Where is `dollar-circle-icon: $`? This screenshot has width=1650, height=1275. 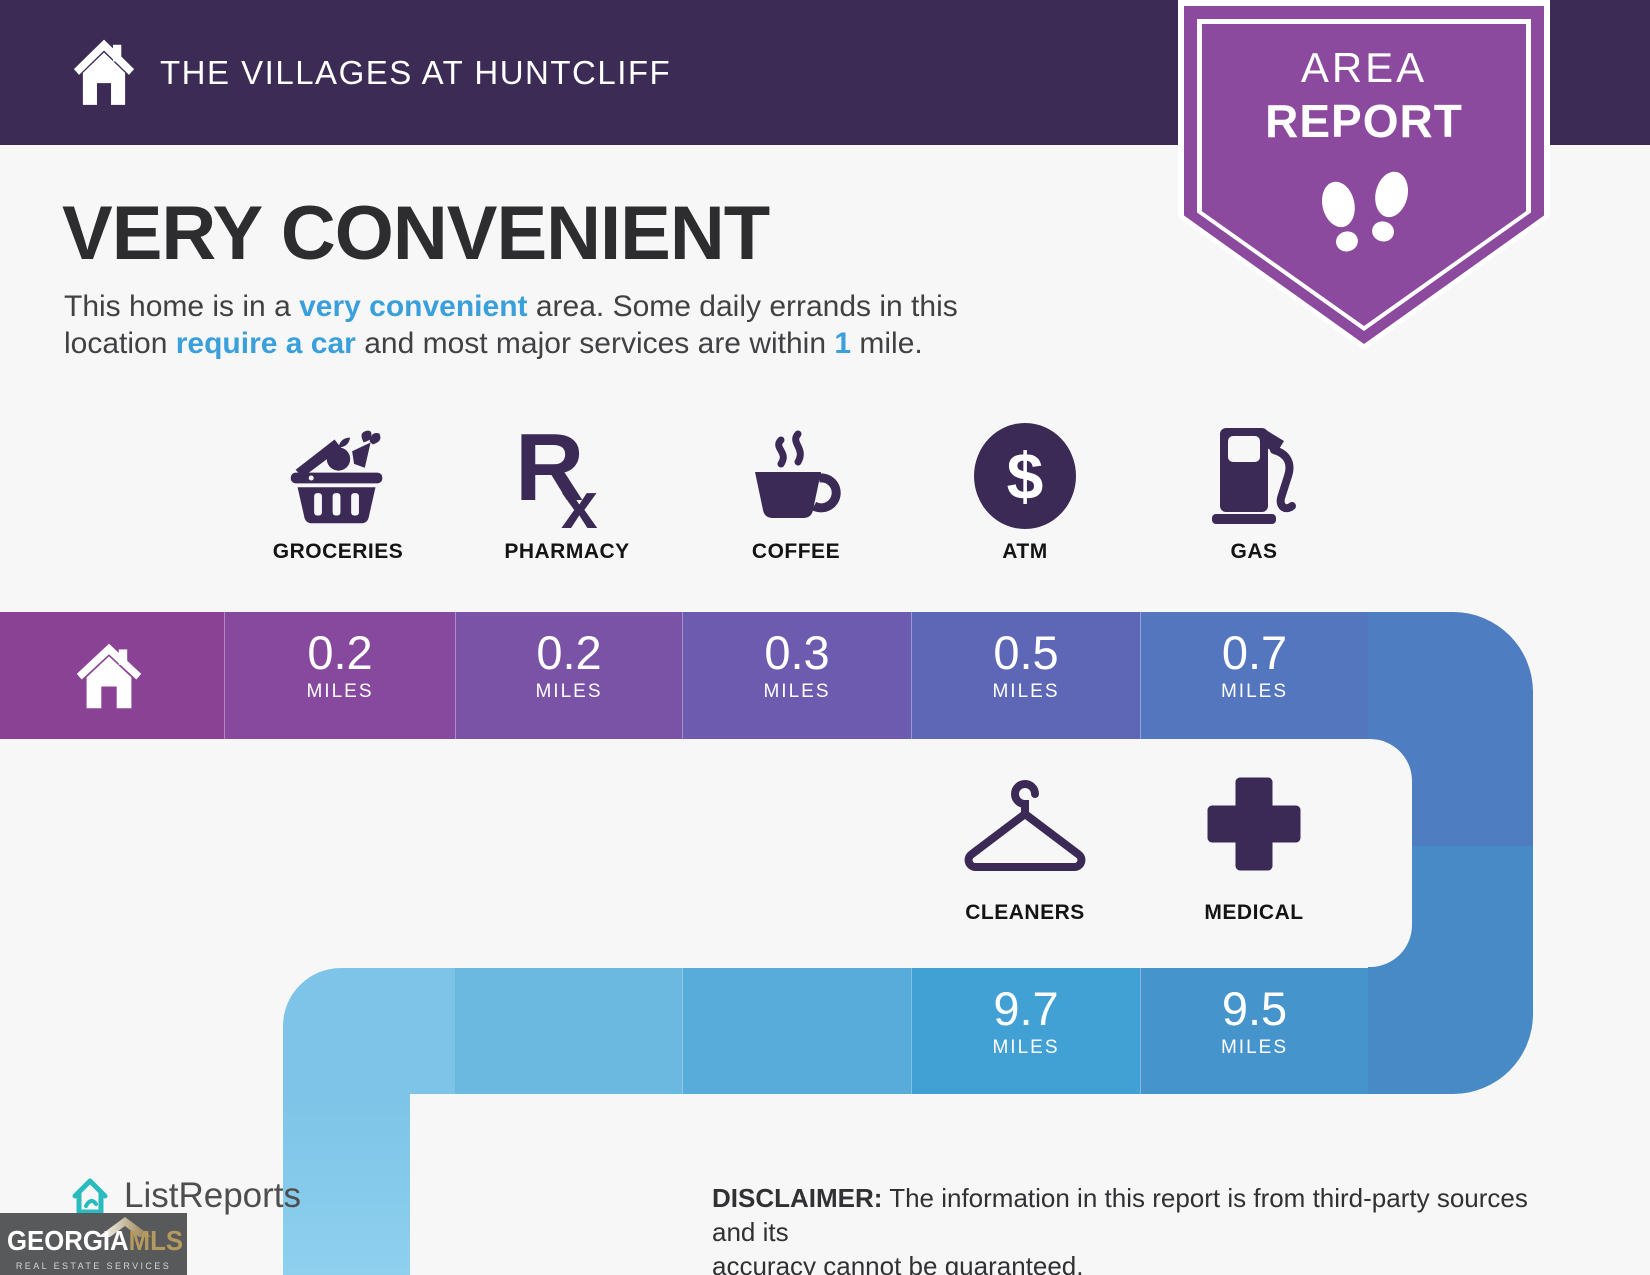
dollar-circle-icon: $ is located at coordinates (1025, 476).